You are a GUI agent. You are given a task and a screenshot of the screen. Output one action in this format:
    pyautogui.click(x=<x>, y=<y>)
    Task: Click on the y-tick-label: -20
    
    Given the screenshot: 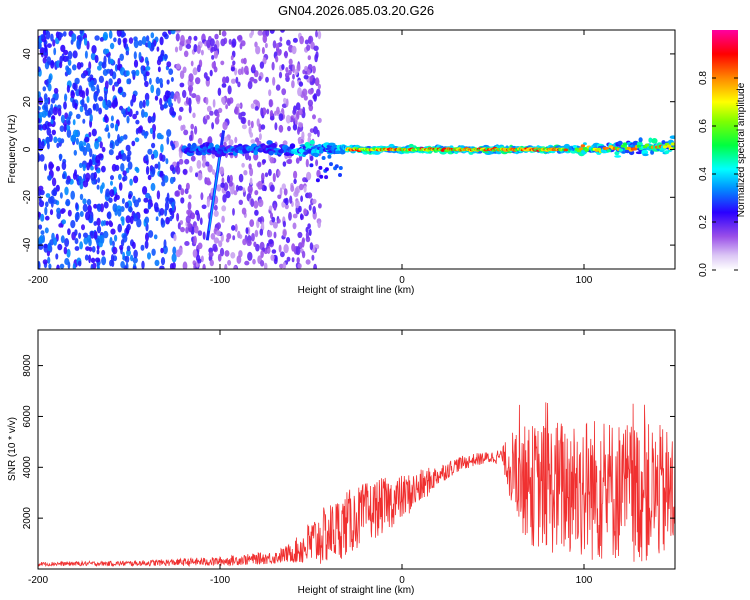 What is the action you would take?
    pyautogui.click(x=27, y=197)
    